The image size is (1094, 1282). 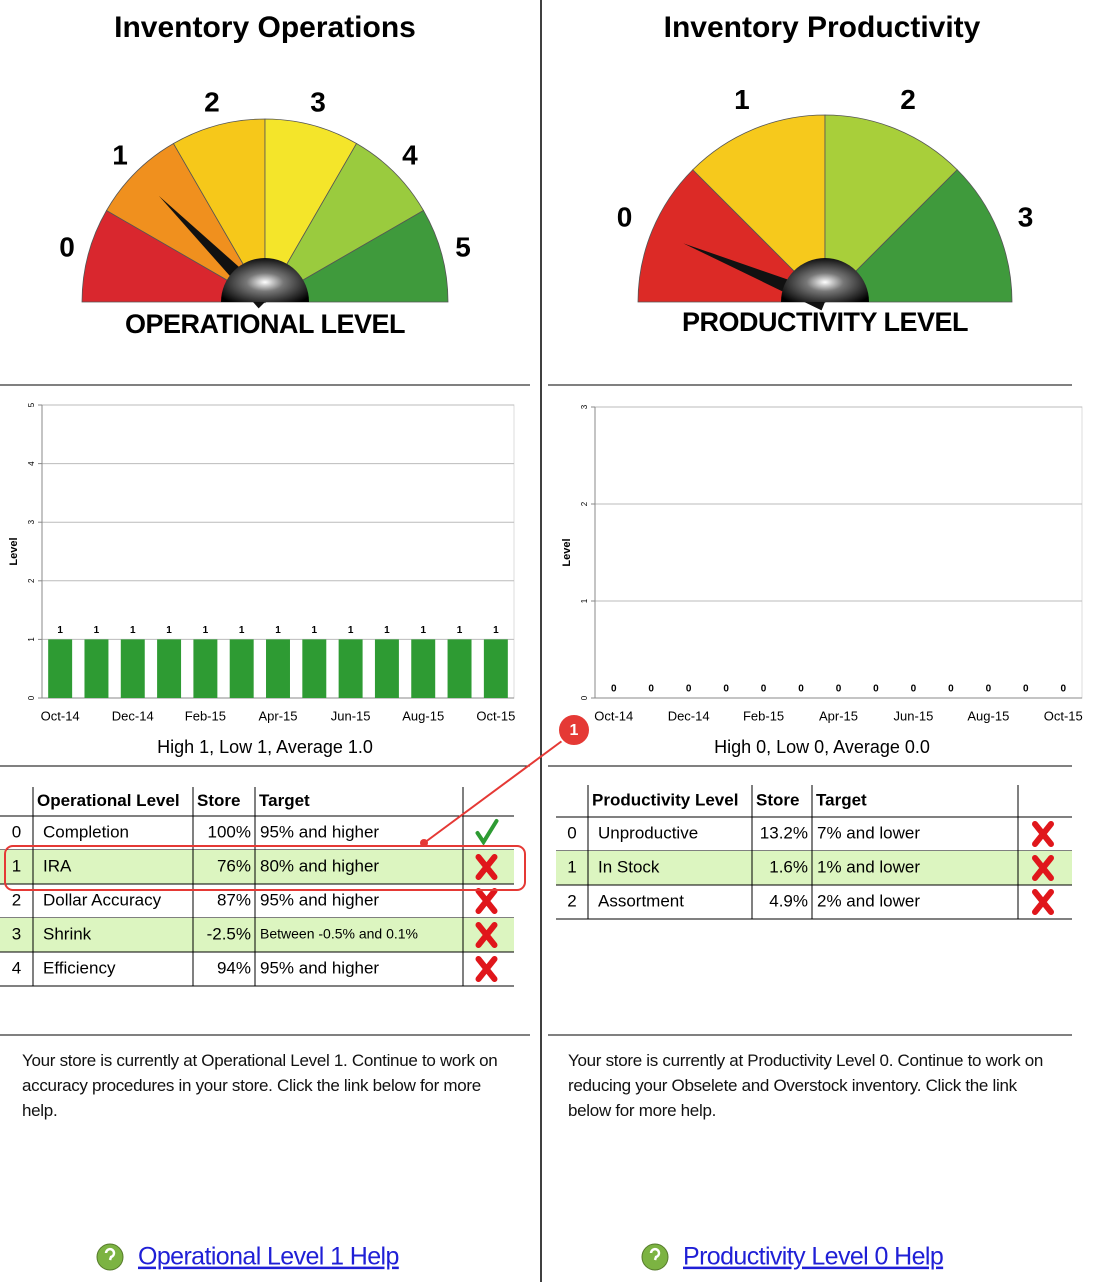 I want to click on gauge-label: 4, so click(x=410, y=154).